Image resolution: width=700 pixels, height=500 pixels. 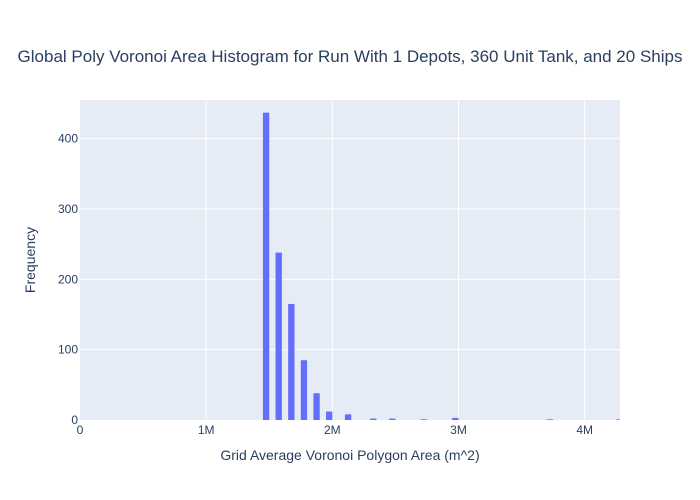 I want to click on y-axis-ticks: 0 100 200 300 400, so click(x=68, y=279).